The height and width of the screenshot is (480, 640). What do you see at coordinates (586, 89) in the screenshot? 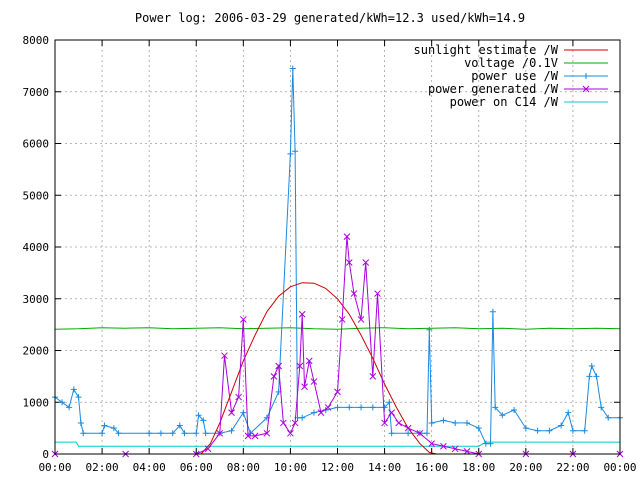
I see `legend-marker` at bounding box center [586, 89].